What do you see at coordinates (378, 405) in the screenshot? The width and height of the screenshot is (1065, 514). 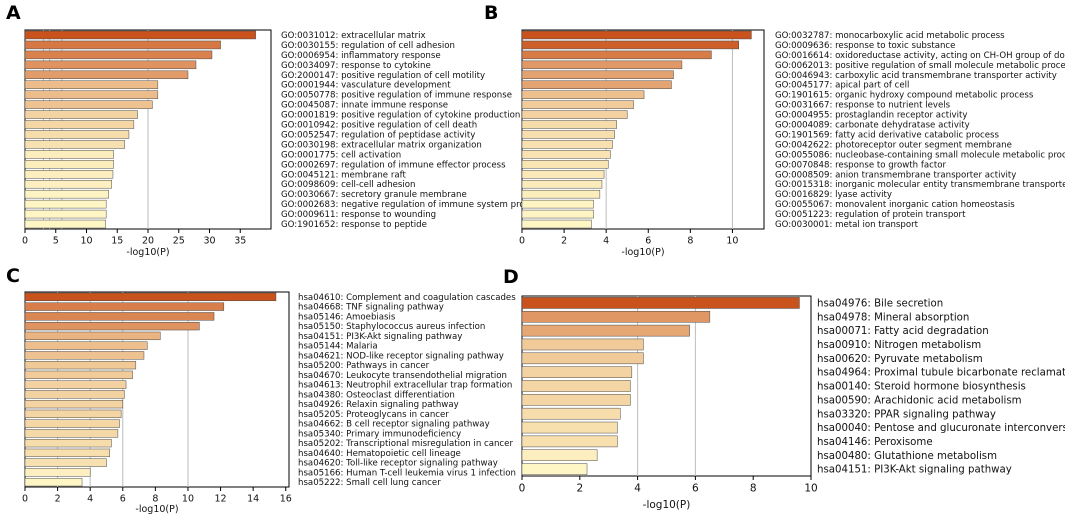 I see `category-label: hsa04926: Relaxin signaling pathway` at bounding box center [378, 405].